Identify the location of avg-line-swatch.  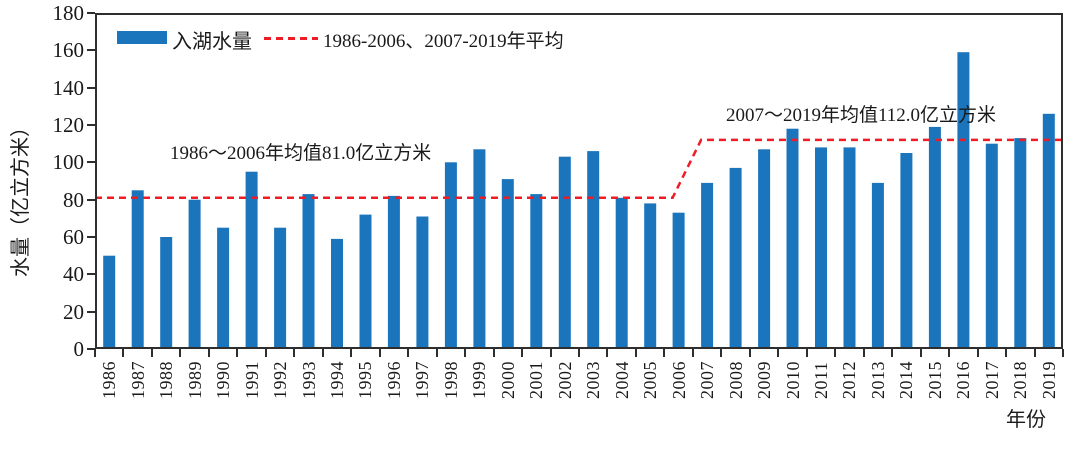
(291, 38).